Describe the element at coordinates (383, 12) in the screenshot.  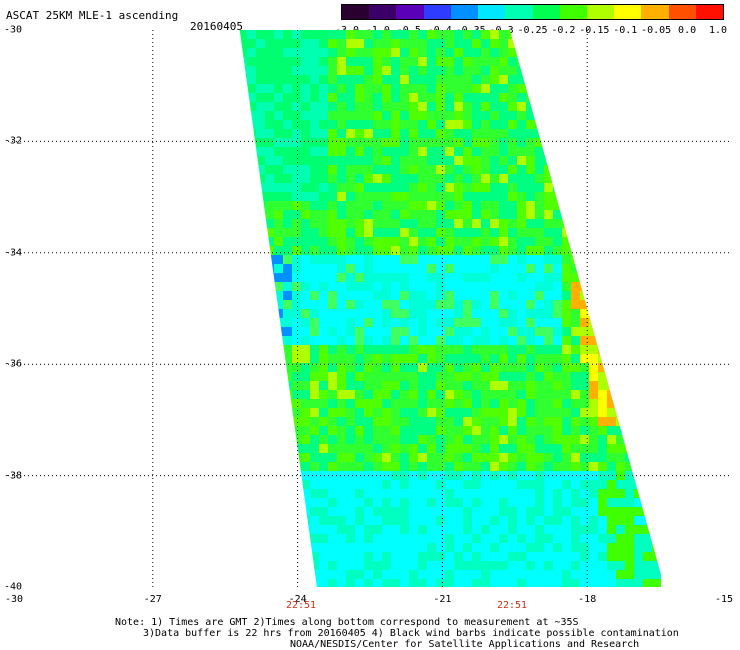
I see `colorbar-swatch` at that location.